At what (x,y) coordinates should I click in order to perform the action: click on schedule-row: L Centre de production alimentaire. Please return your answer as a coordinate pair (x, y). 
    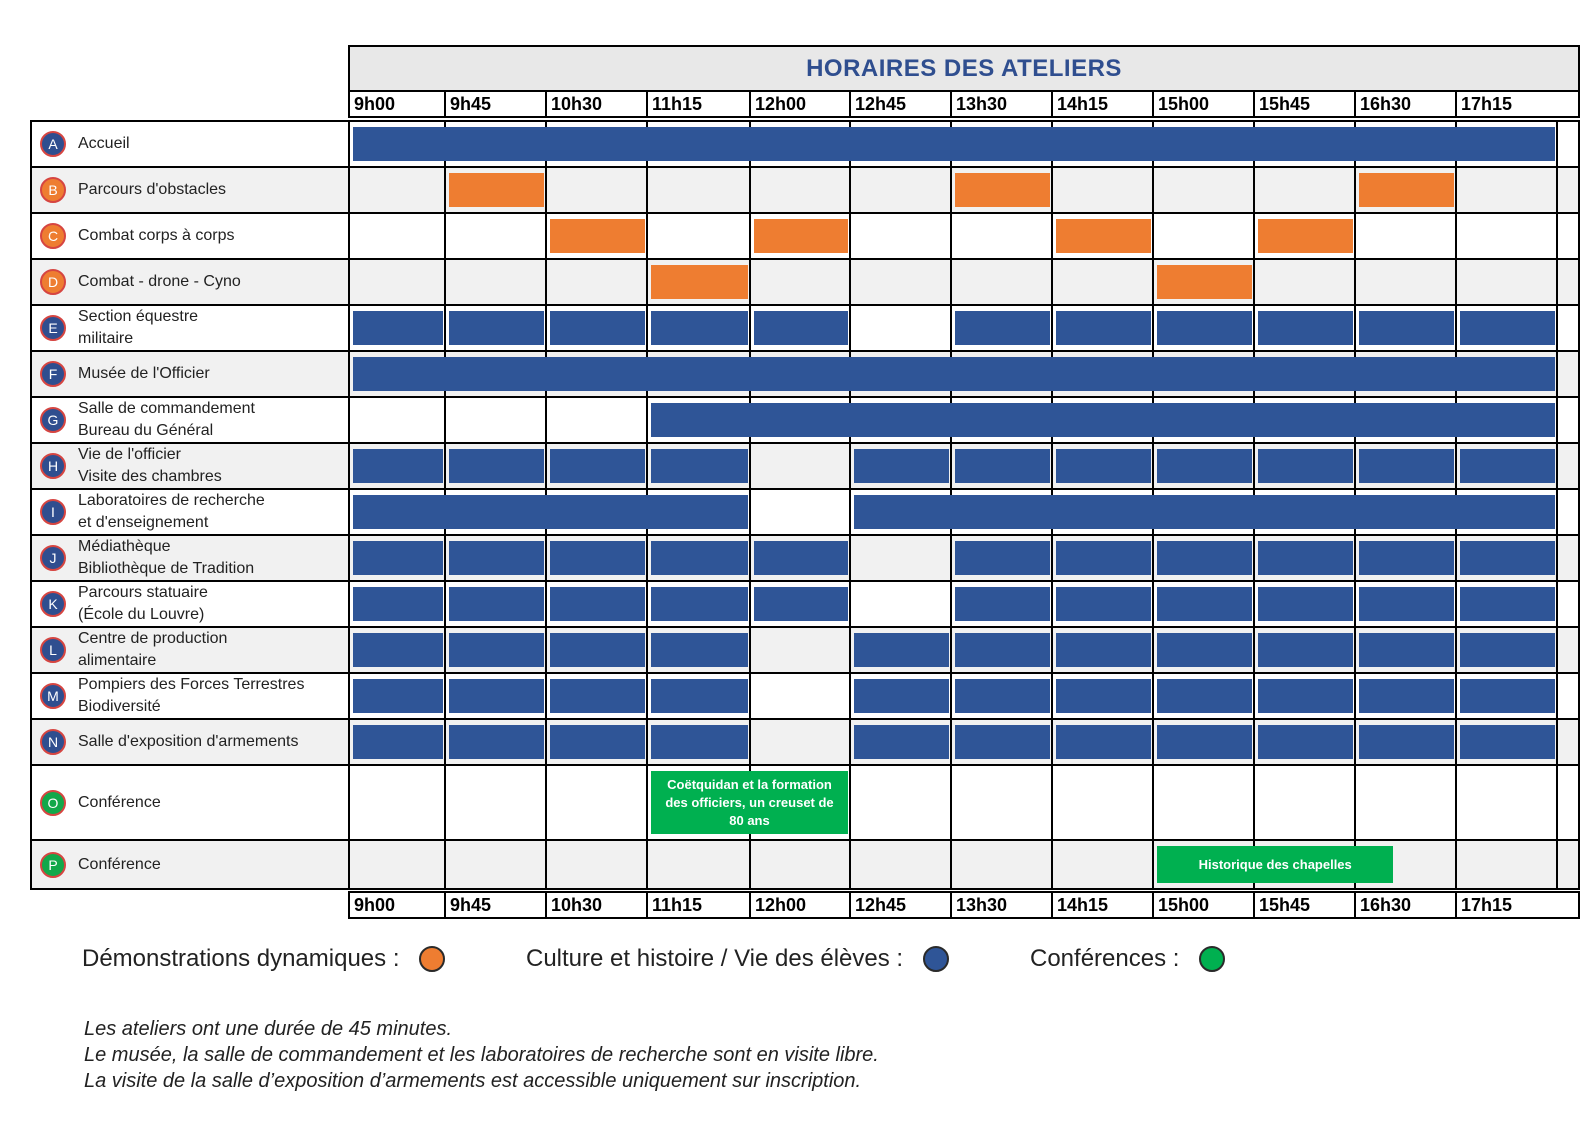
    Looking at the image, I should click on (805, 651).